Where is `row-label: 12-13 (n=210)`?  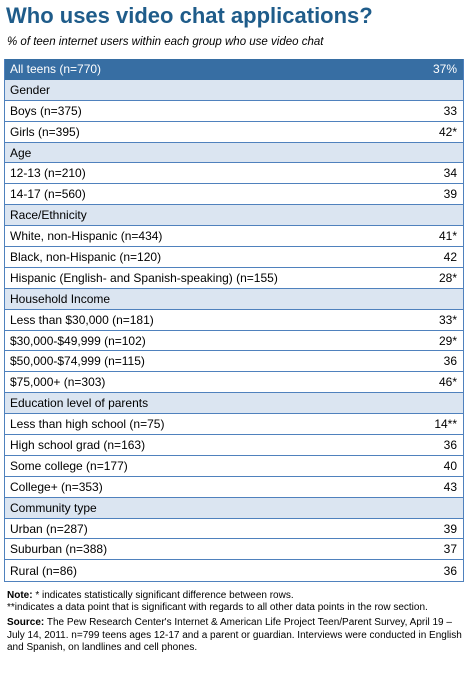 row-label: 12-13 (n=210) is located at coordinates (48, 173).